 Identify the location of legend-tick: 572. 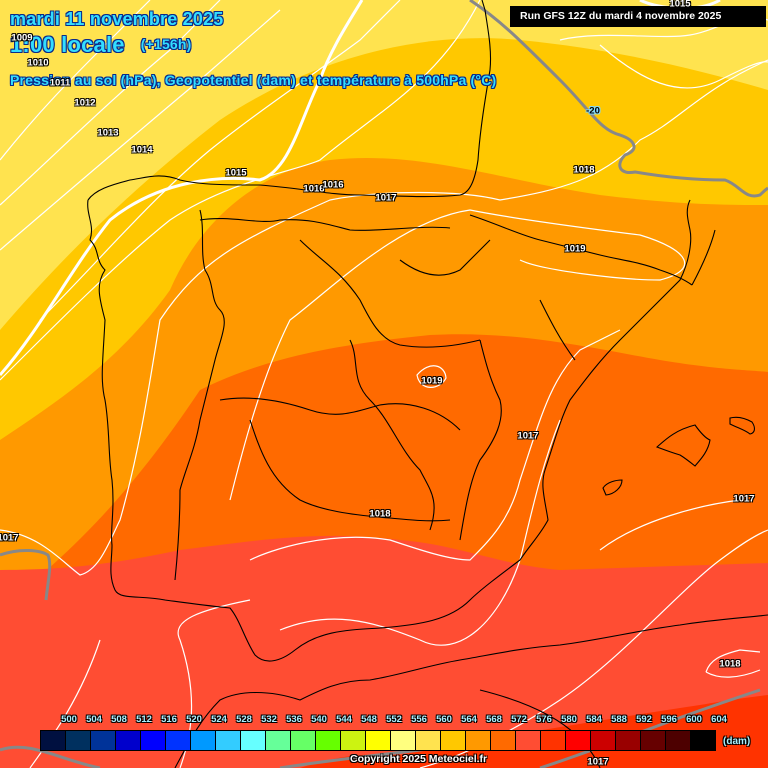
(519, 719).